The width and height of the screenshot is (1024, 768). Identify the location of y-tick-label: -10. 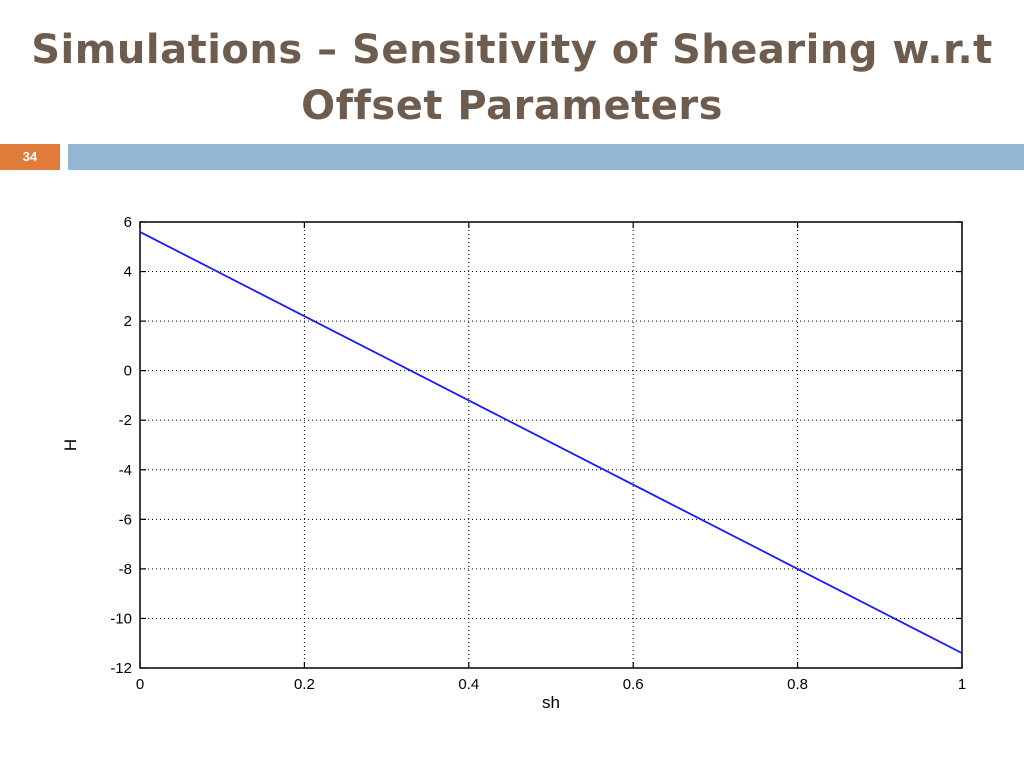
(121, 618).